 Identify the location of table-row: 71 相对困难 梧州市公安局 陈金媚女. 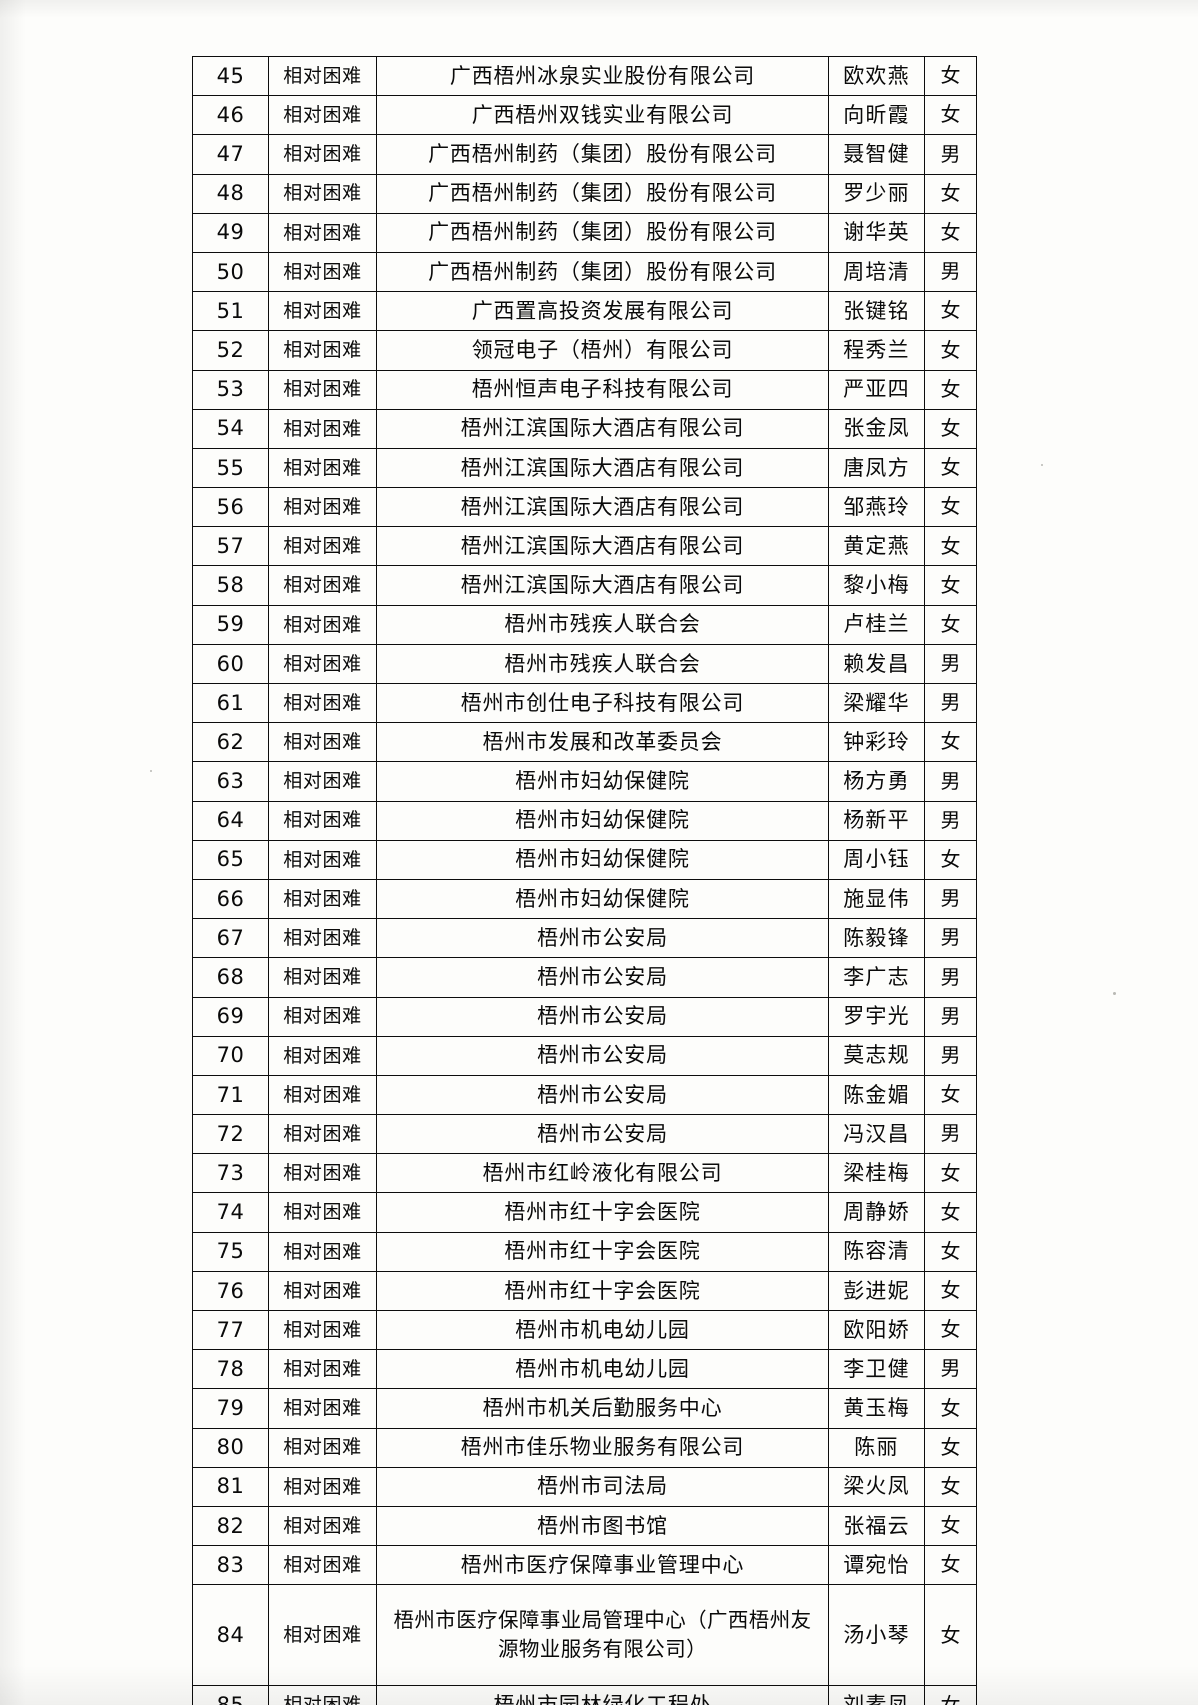
(584, 1095).